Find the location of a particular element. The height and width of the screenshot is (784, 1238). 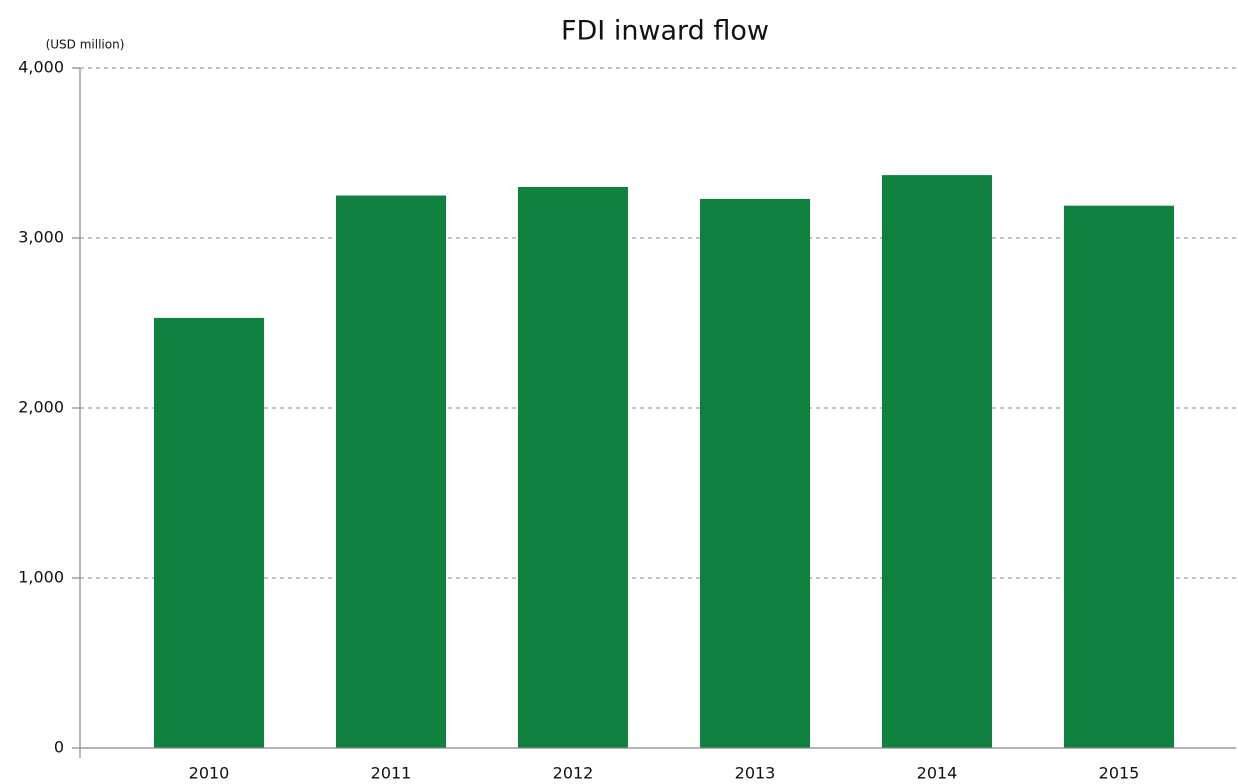

x-tick-label: 2013 is located at coordinates (755, 773).